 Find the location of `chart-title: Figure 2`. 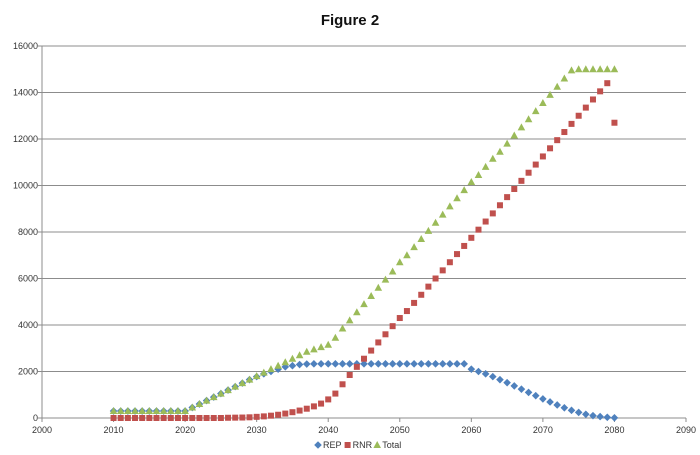

chart-title: Figure 2 is located at coordinates (350, 20).